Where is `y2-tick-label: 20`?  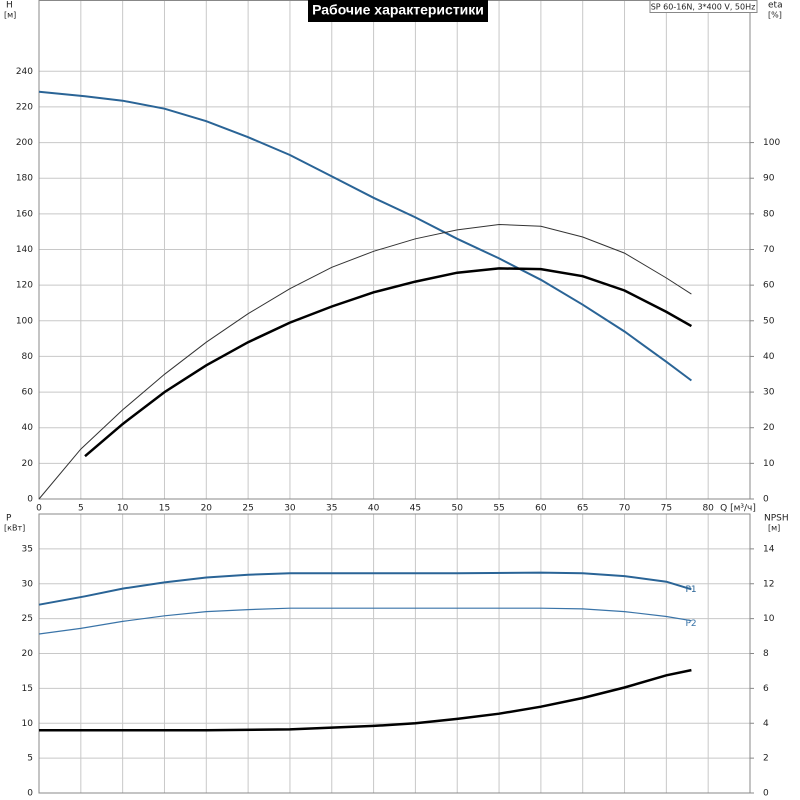 y2-tick-label: 20 is located at coordinates (769, 428).